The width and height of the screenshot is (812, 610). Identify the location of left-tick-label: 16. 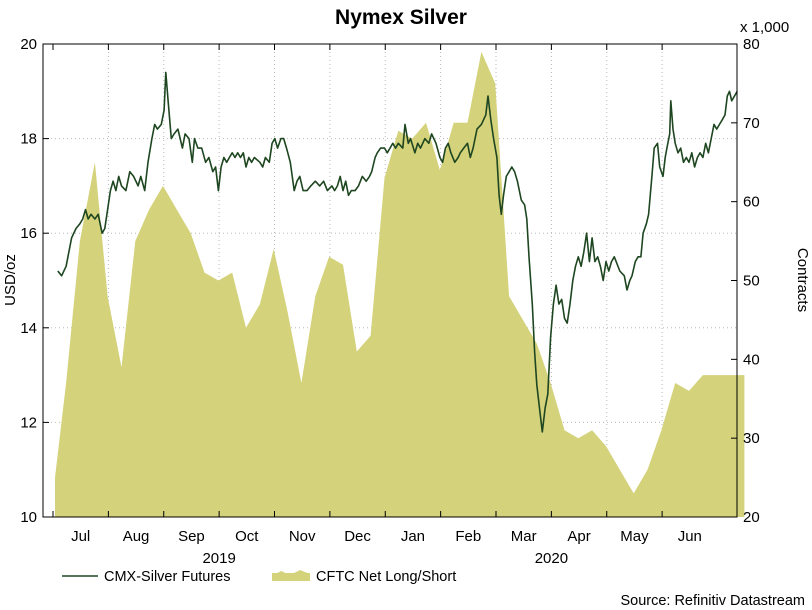
(28, 233).